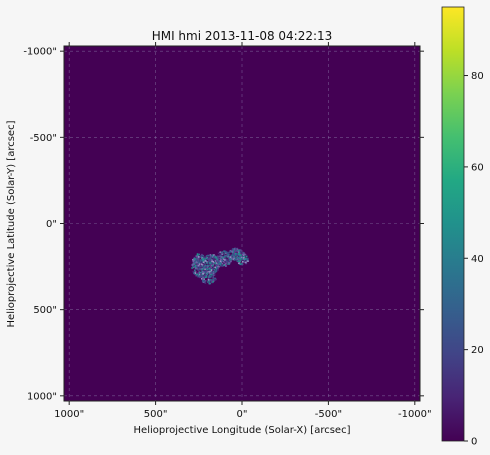  Describe the element at coordinates (477, 350) in the screenshot. I see `colorbar-tick-label: 20` at that location.